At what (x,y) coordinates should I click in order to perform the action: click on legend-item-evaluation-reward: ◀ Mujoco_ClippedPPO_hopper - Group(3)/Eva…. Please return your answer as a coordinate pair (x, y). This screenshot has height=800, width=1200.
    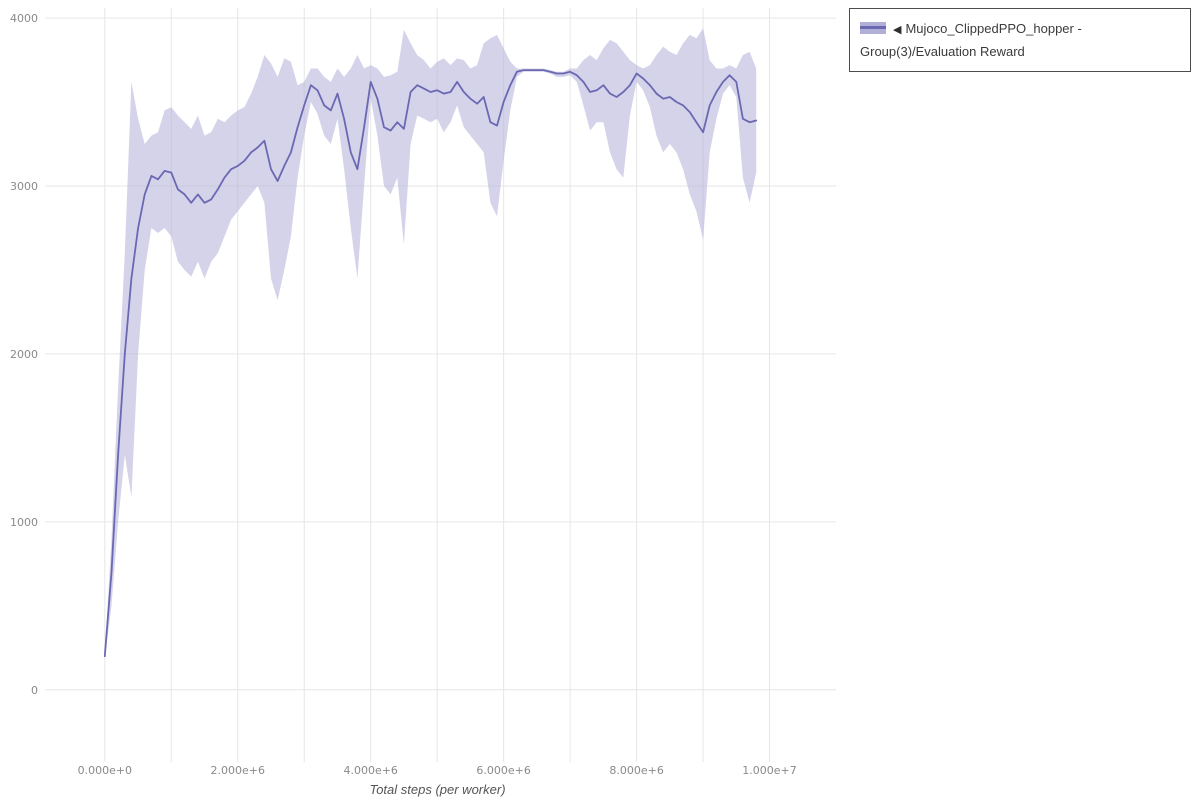
    Looking at the image, I should click on (971, 40).